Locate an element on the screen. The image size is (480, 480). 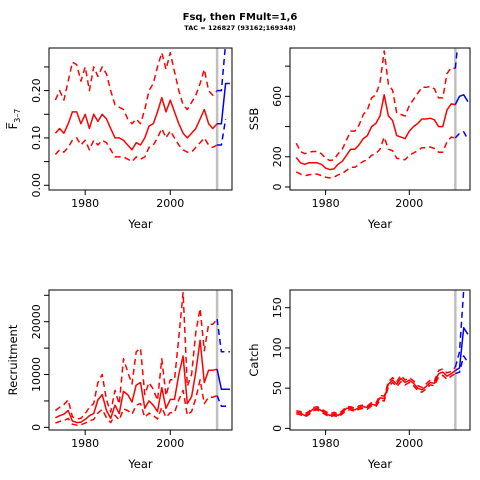
figure-title: Fsq, then FMult=1,6 is located at coordinates (240, 17).